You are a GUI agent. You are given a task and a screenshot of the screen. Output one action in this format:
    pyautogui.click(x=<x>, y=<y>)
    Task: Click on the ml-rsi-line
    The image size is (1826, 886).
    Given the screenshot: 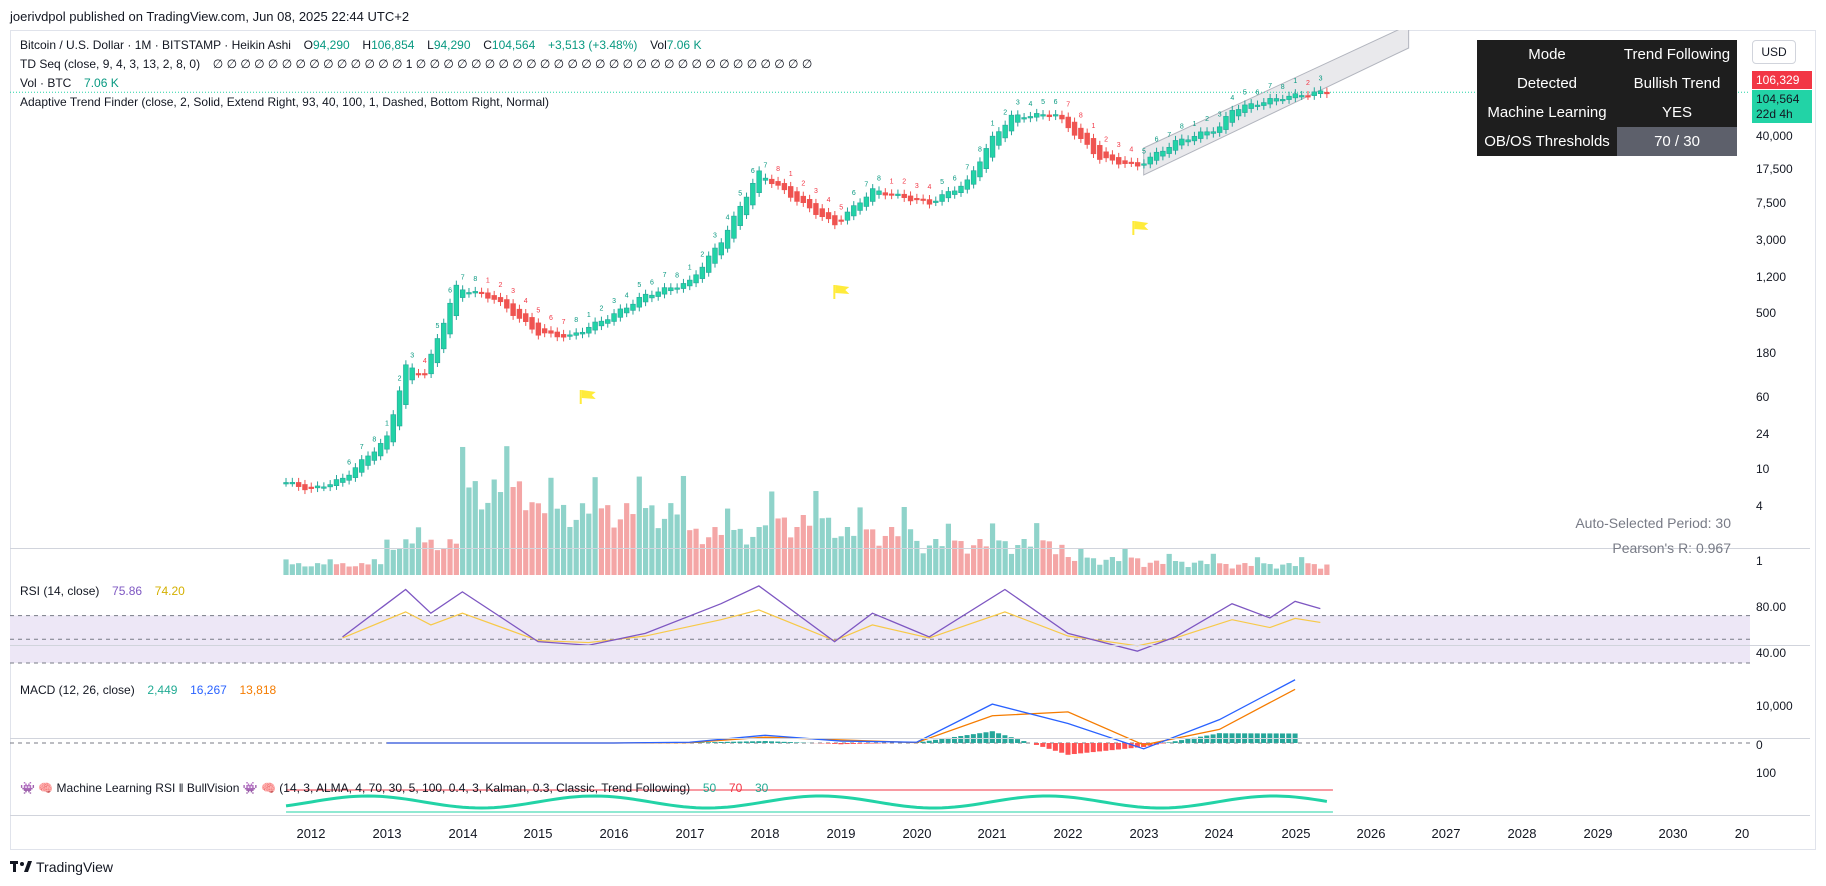 What is the action you would take?
    pyautogui.click(x=806, y=802)
    